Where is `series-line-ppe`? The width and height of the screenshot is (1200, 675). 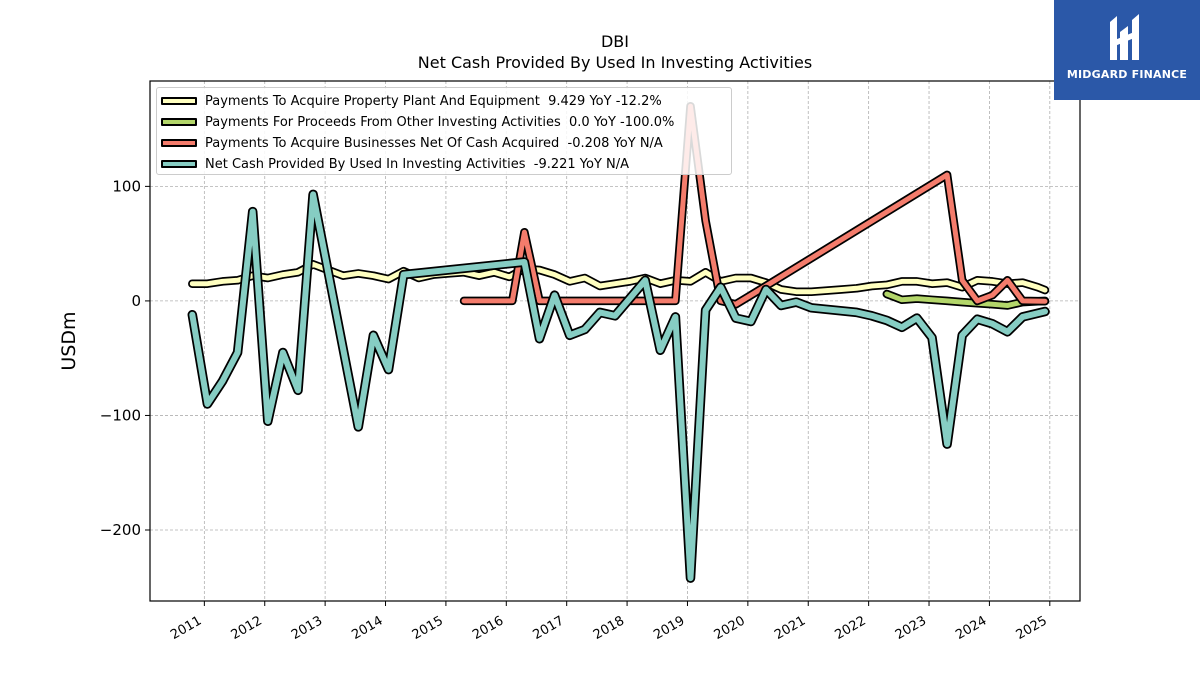
series-line-ppe is located at coordinates (618, 278).